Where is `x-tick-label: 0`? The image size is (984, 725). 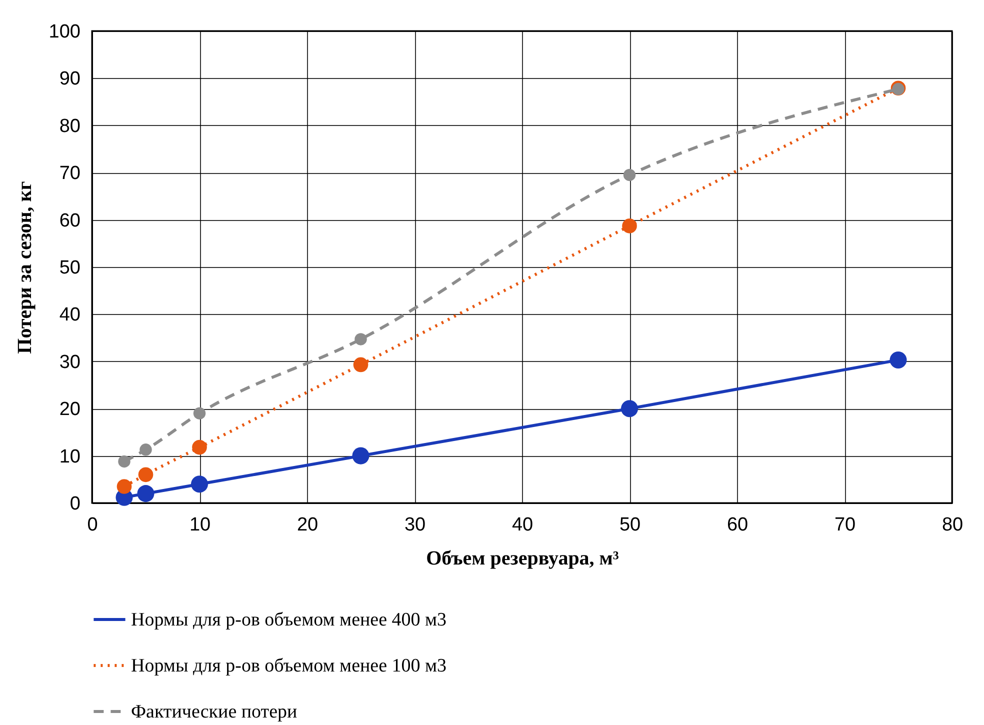 x-tick-label: 0 is located at coordinates (92, 525).